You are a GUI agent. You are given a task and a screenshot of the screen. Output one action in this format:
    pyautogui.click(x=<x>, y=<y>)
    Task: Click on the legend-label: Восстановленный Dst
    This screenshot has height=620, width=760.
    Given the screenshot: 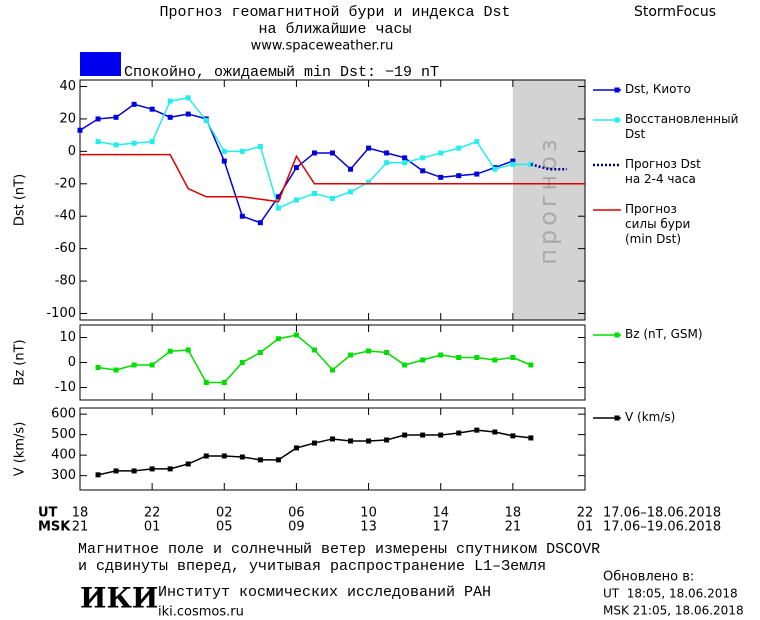 What is the action you would take?
    pyautogui.click(x=682, y=126)
    